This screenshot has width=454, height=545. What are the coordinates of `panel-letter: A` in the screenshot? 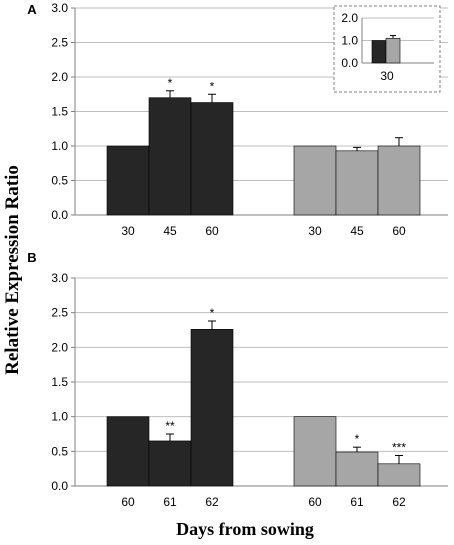 It's located at (32, 9).